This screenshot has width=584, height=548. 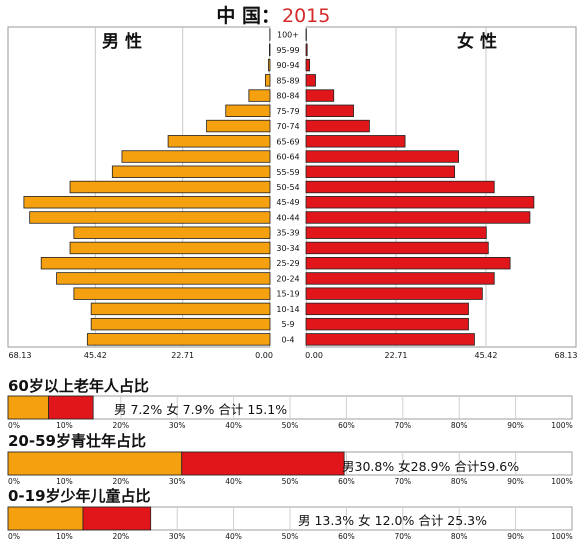 What do you see at coordinates (346, 481) in the screenshot?
I see `working-age-tick-label: 60%` at bounding box center [346, 481].